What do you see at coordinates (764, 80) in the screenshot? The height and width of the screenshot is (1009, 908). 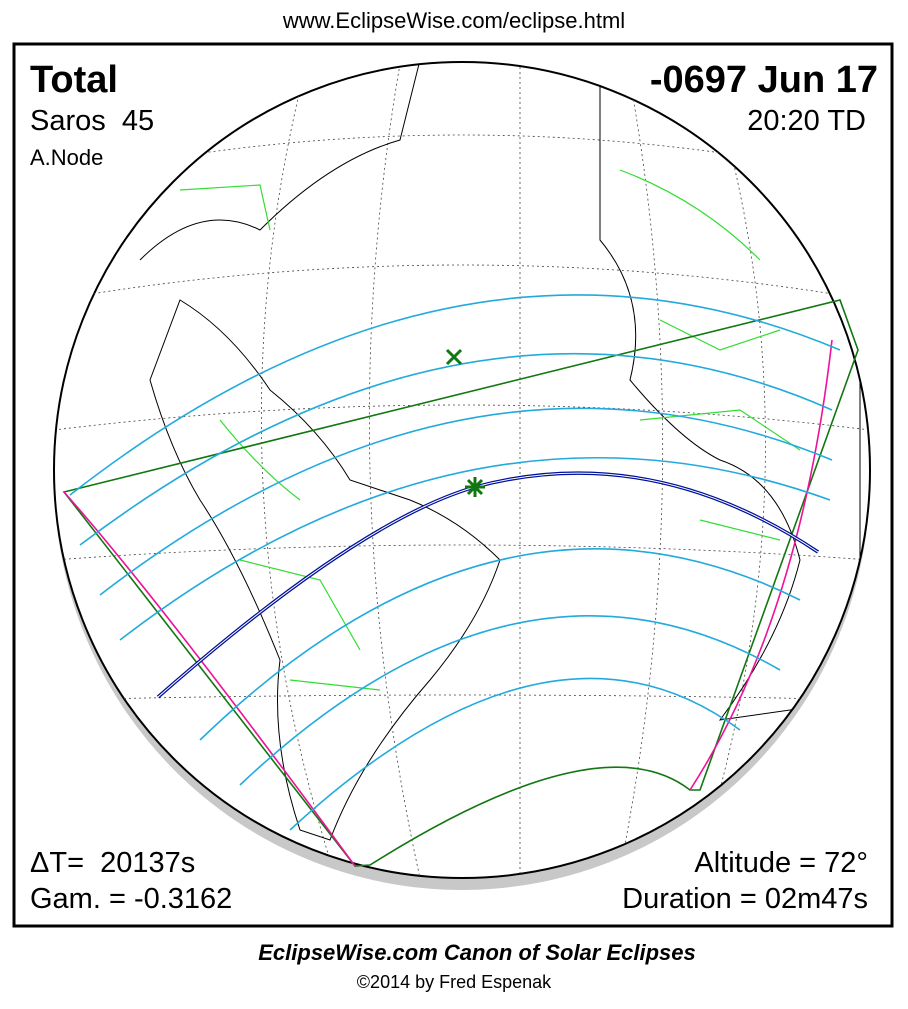 I see `date: -0697 Jun 17` at bounding box center [764, 80].